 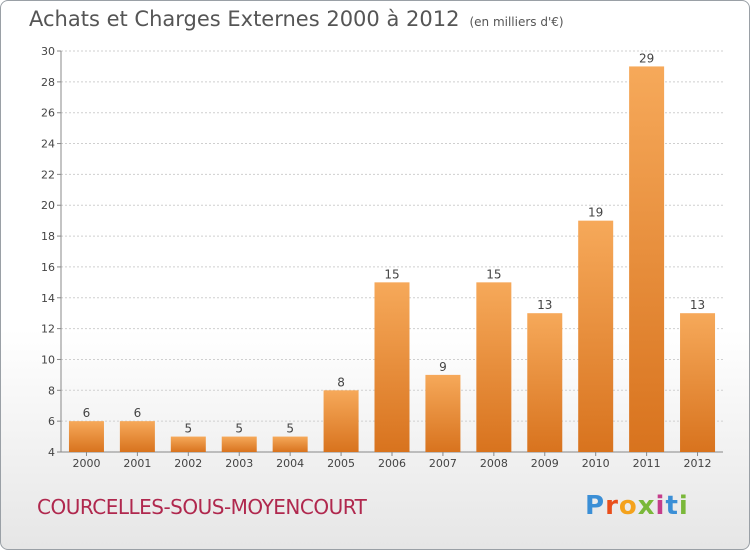 What do you see at coordinates (48, 329) in the screenshot?
I see `y-tick-label: 12` at bounding box center [48, 329].